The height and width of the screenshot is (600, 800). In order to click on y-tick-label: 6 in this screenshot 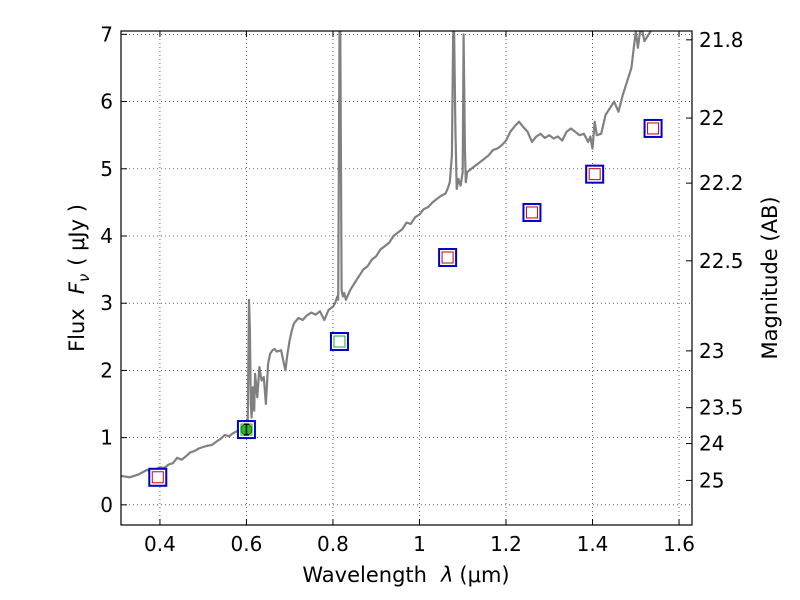, I will do `click(106, 102)`.